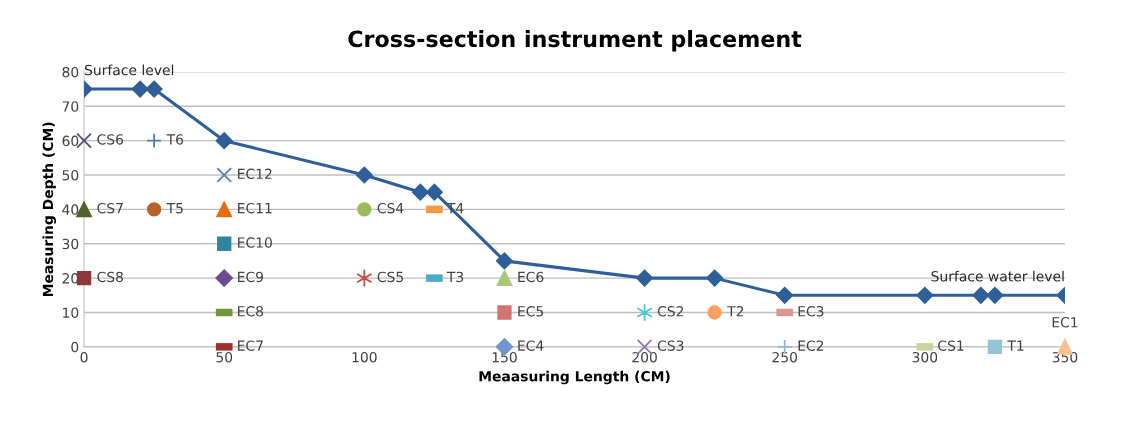 Image resolution: width=1121 pixels, height=423 pixels. I want to click on series-label: EC10, so click(255, 242).